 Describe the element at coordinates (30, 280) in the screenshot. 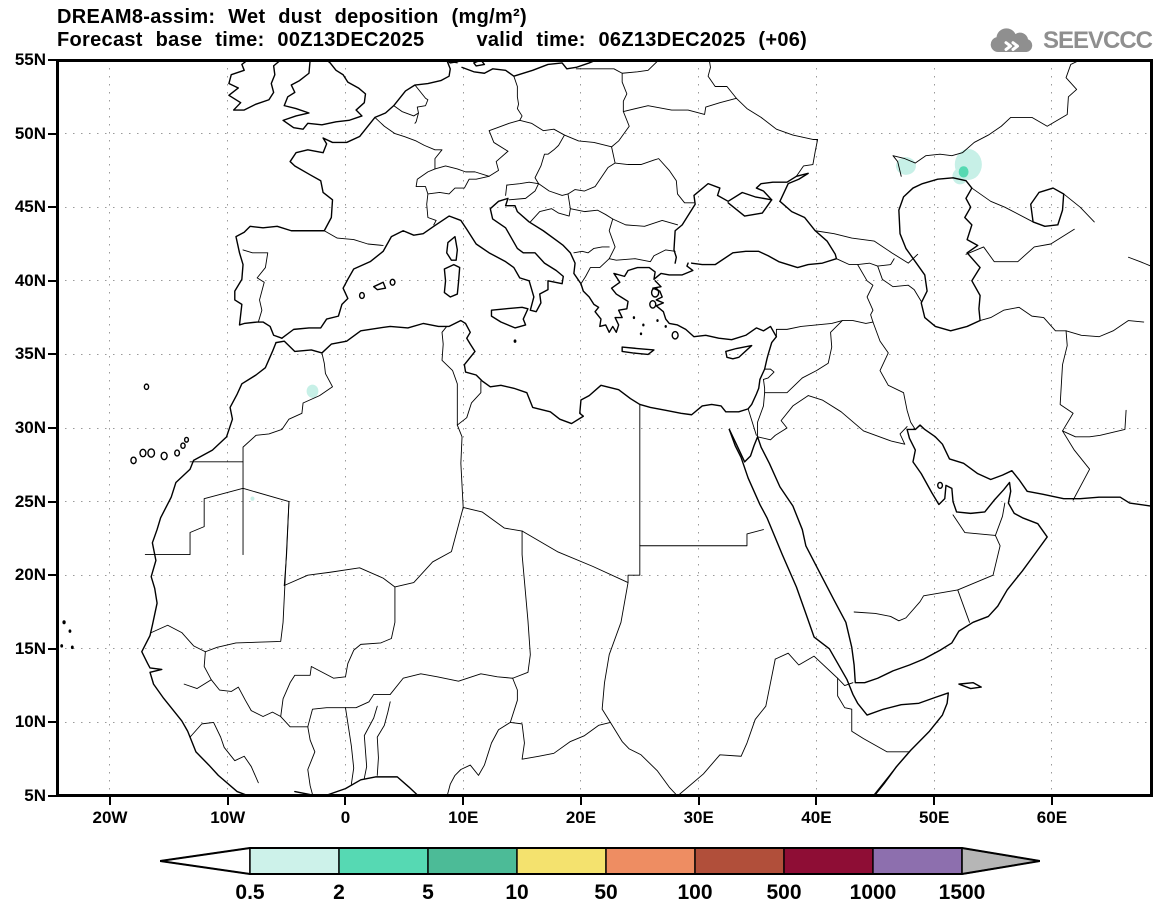

I see `lat-tick-label: 40N` at that location.